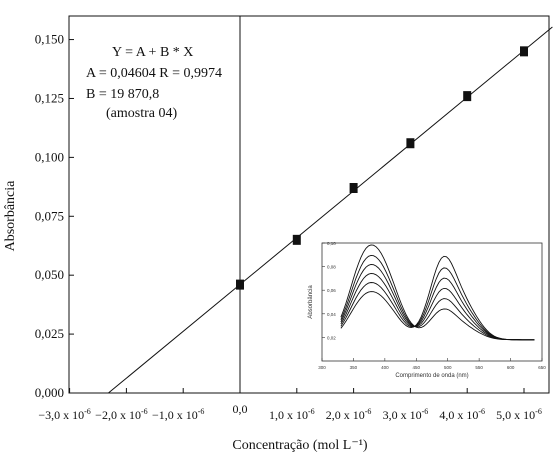 This screenshot has height=464, width=558. I want to click on y-tick-label: 0,050, so click(49, 274).